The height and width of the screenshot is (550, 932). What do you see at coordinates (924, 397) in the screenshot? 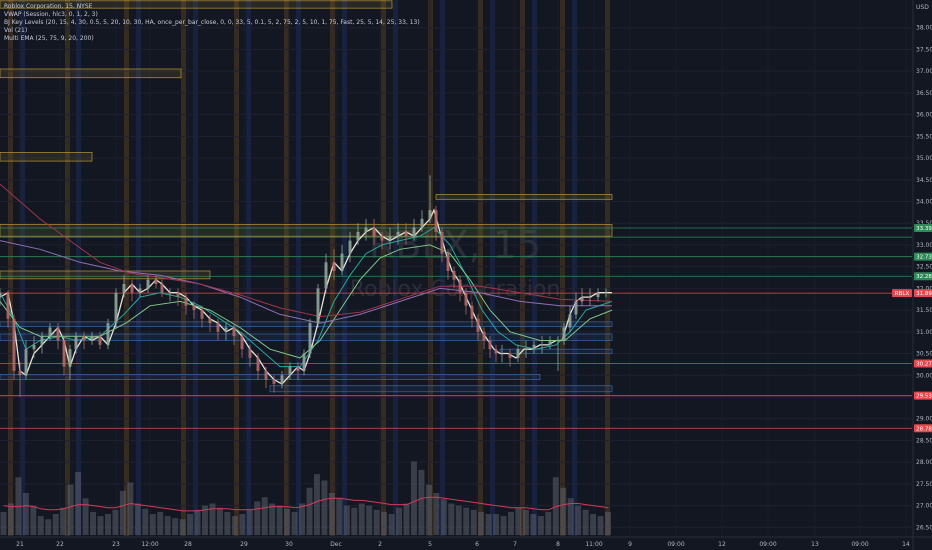
I see `price-label: 29.53` at bounding box center [924, 397].